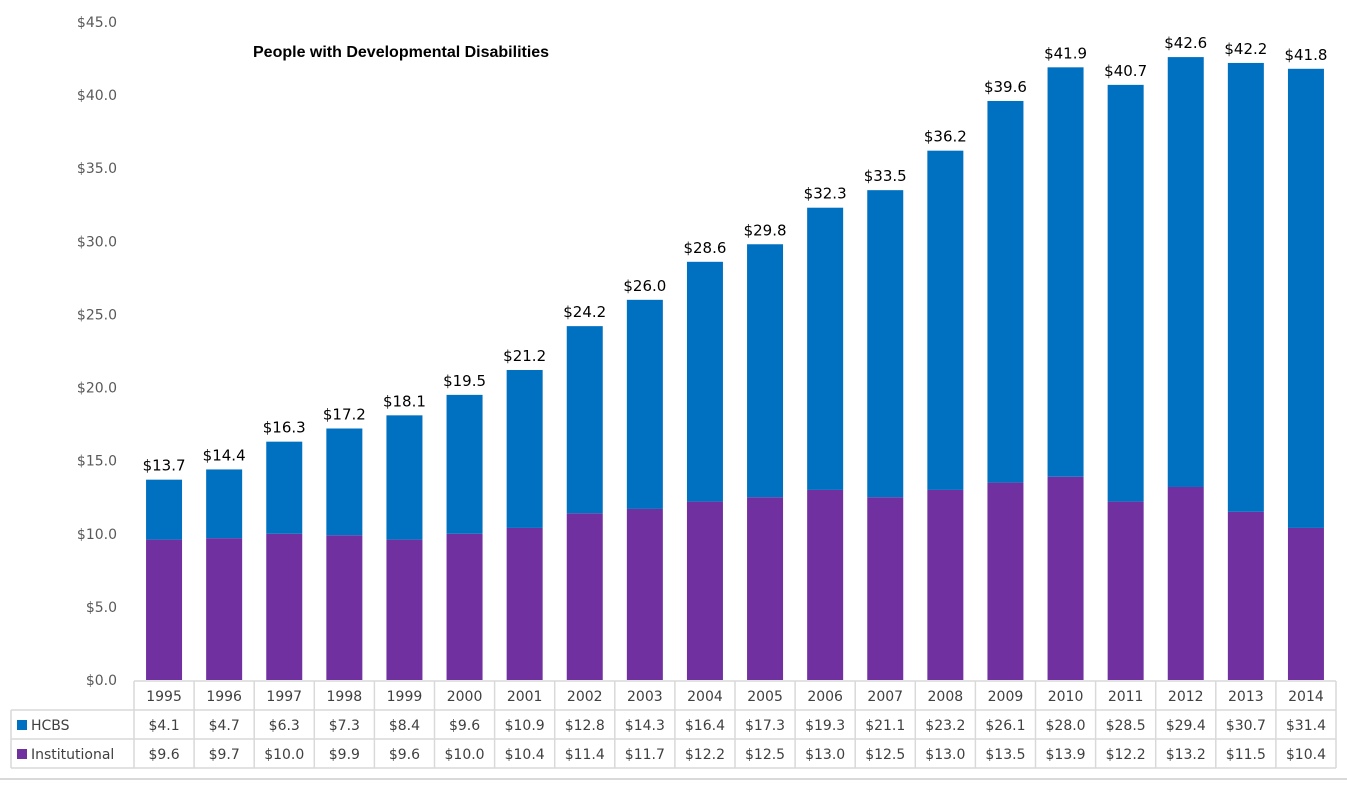 This screenshot has width=1347, height=785. Describe the element at coordinates (405, 697) in the screenshot. I see `x-tick-label: 1999` at that location.